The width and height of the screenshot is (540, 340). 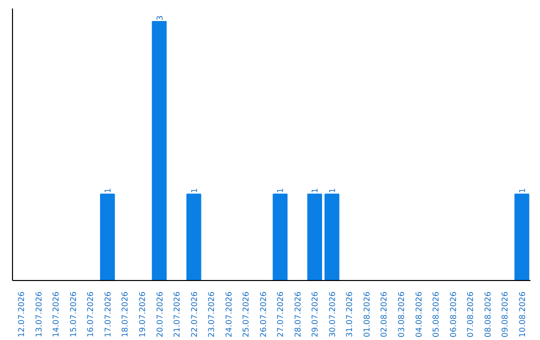 What do you see at coordinates (246, 314) in the screenshot?
I see `x-tick-label: 25.07.2026` at bounding box center [246, 314].